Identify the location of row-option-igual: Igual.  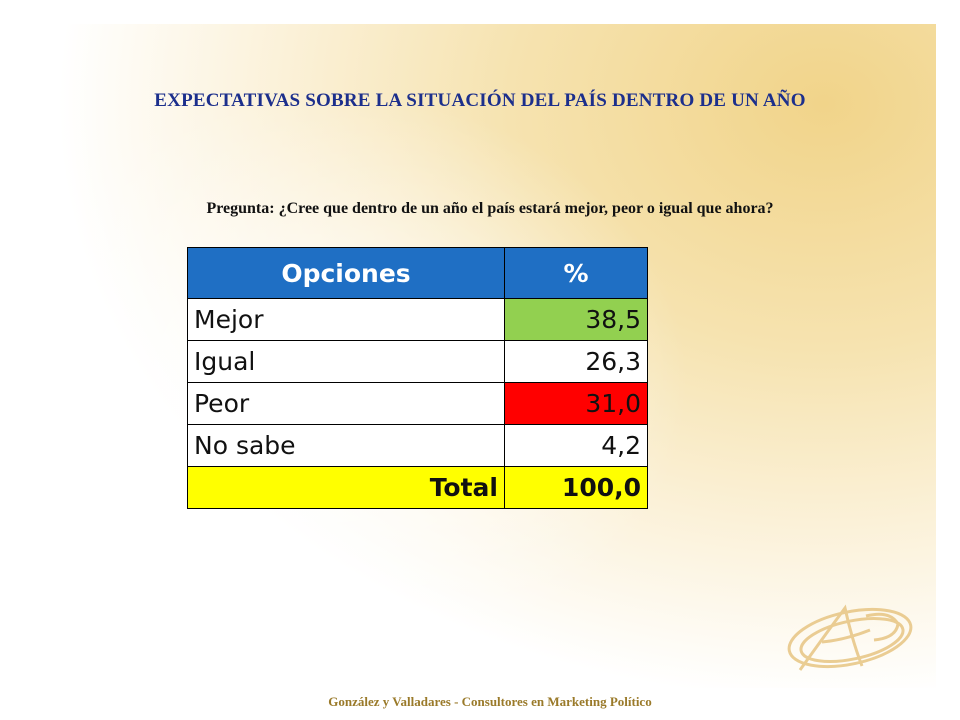
(346, 361).